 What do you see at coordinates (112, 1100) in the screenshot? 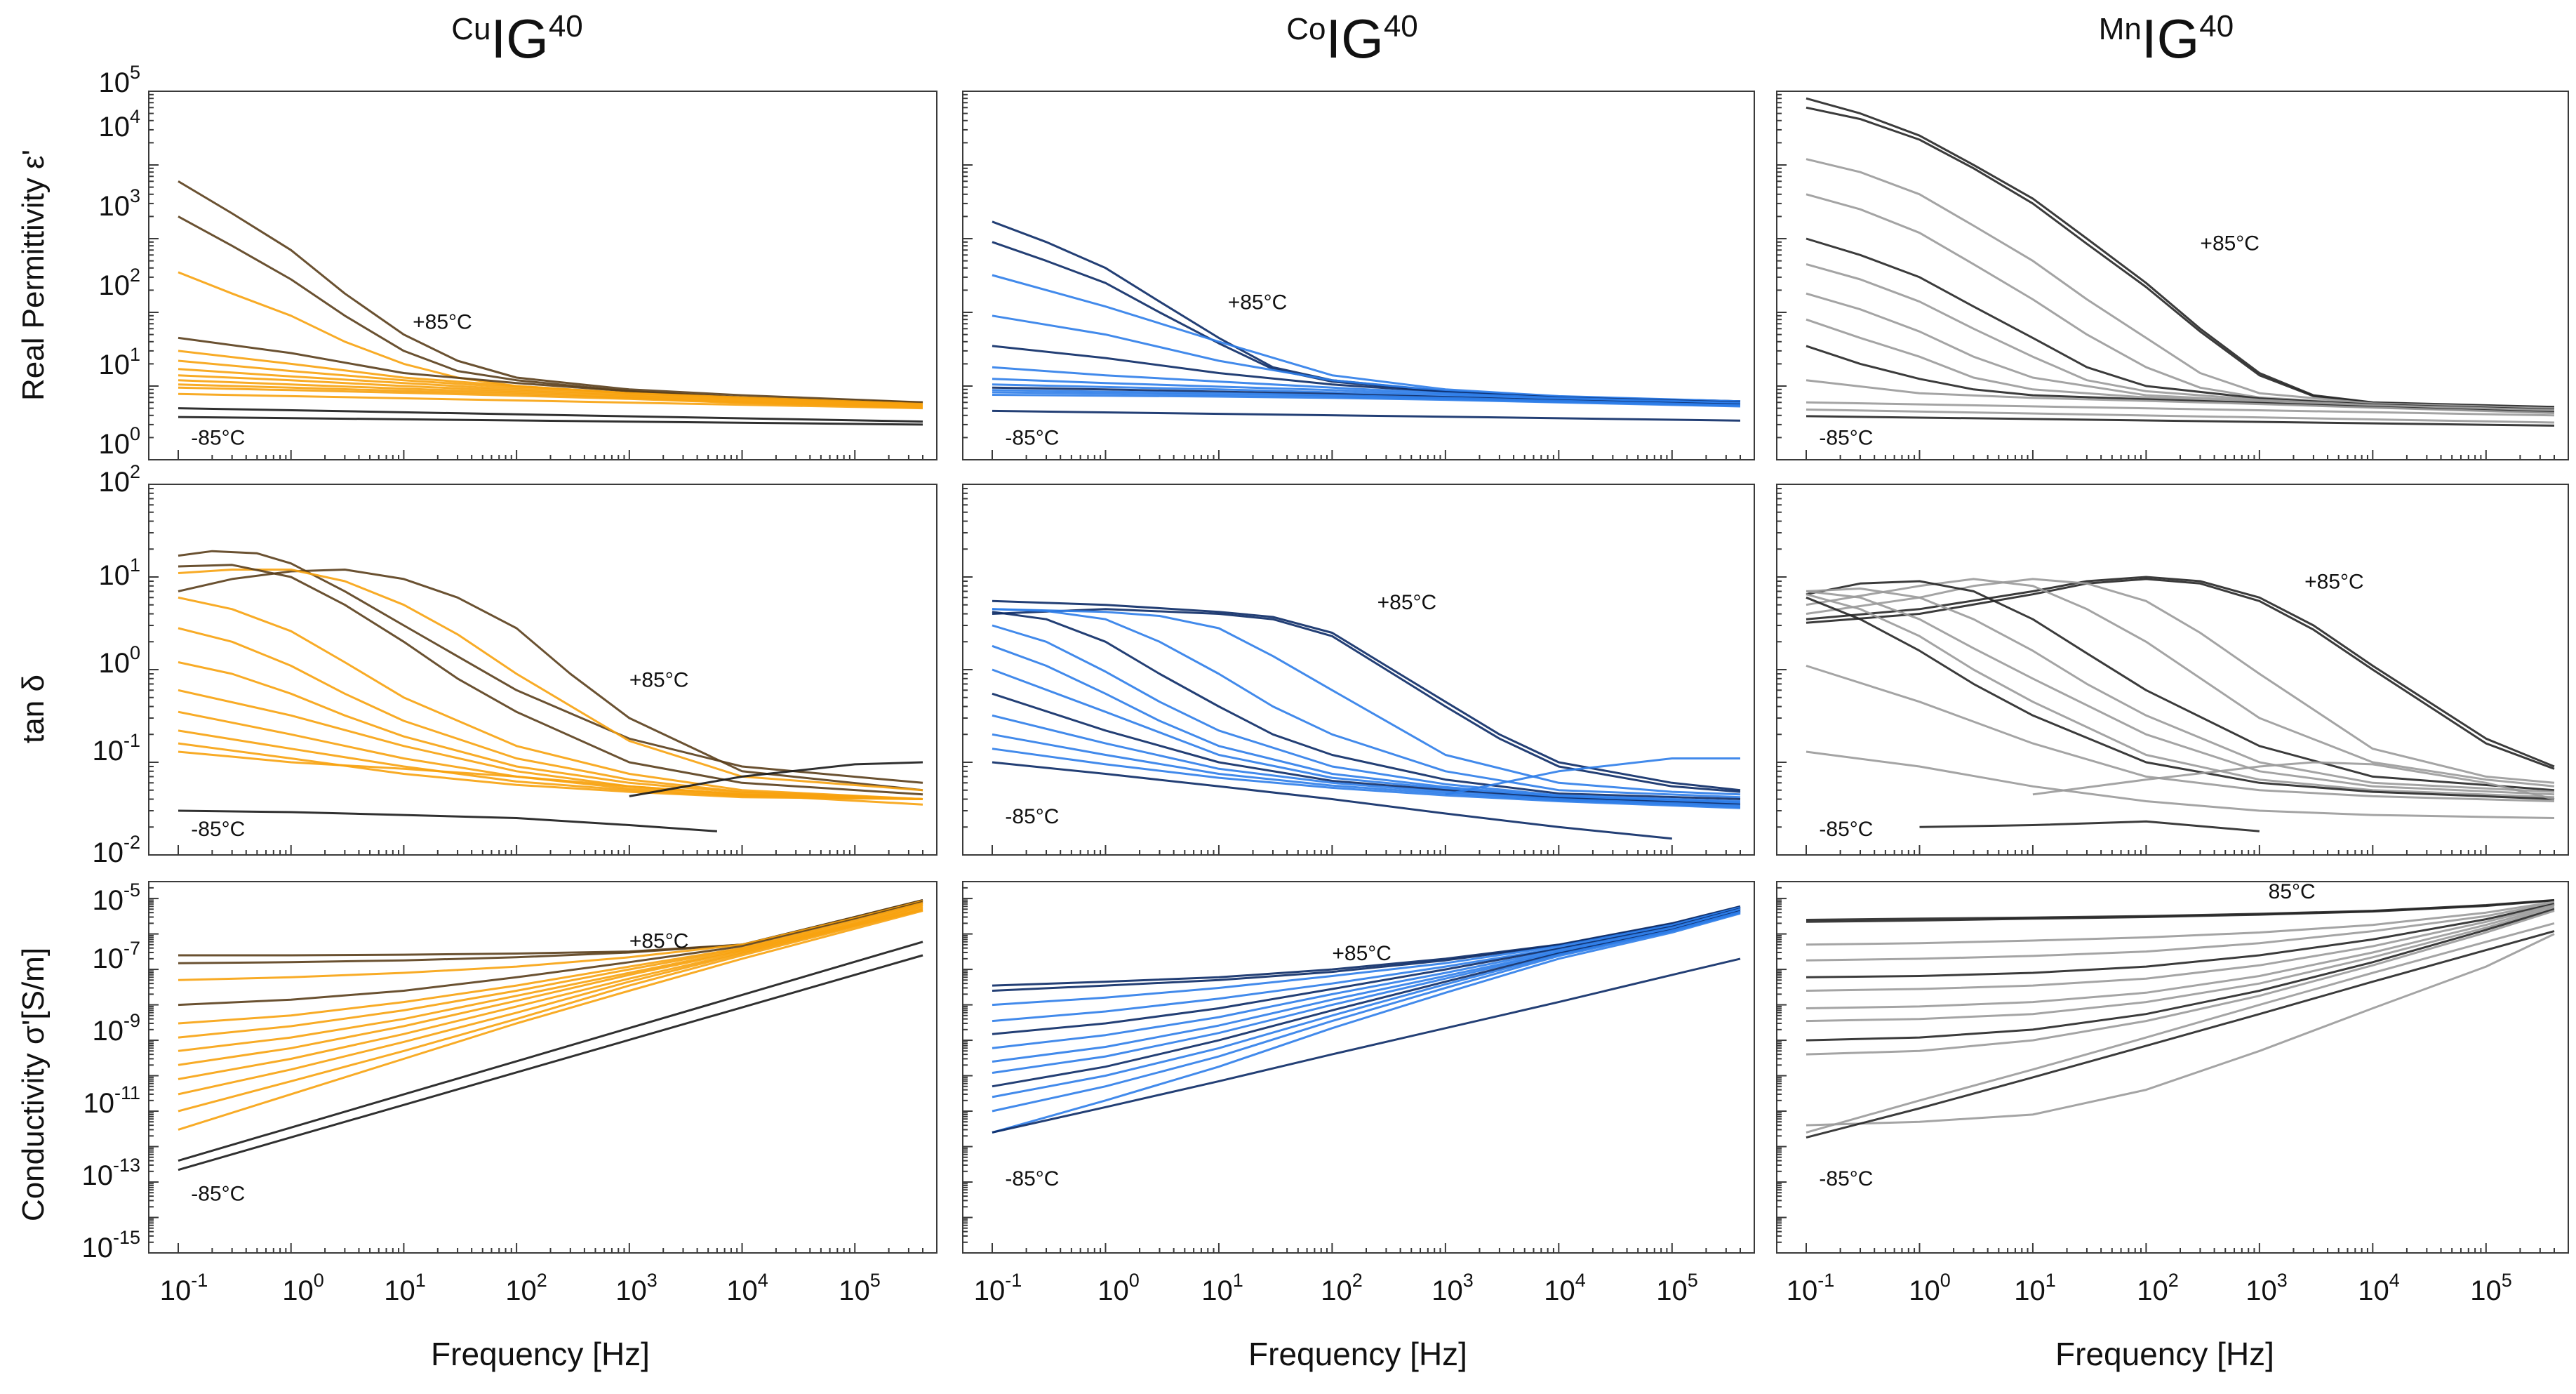
I see `y-tick-label: 10⁻¹¹` at bounding box center [112, 1100].